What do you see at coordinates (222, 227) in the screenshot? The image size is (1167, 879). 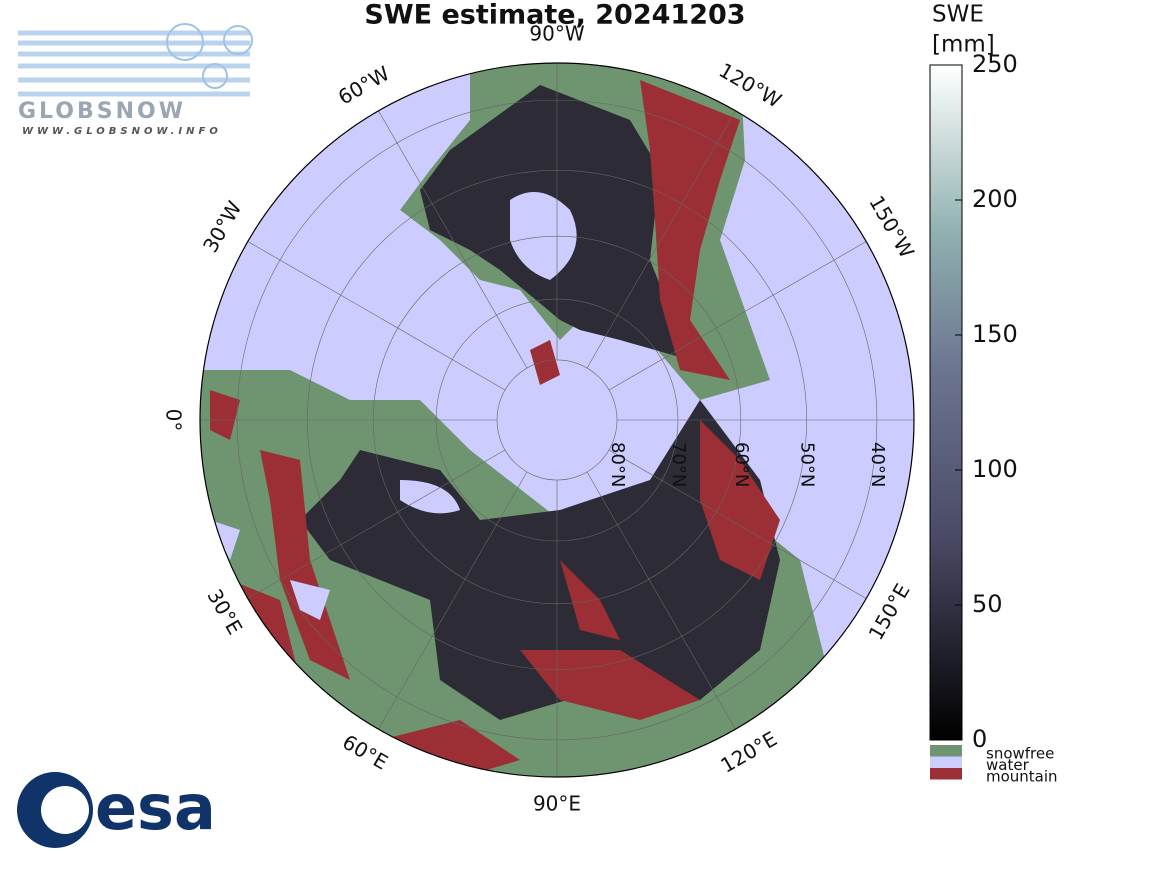 I see `longitude-label: 30°W` at bounding box center [222, 227].